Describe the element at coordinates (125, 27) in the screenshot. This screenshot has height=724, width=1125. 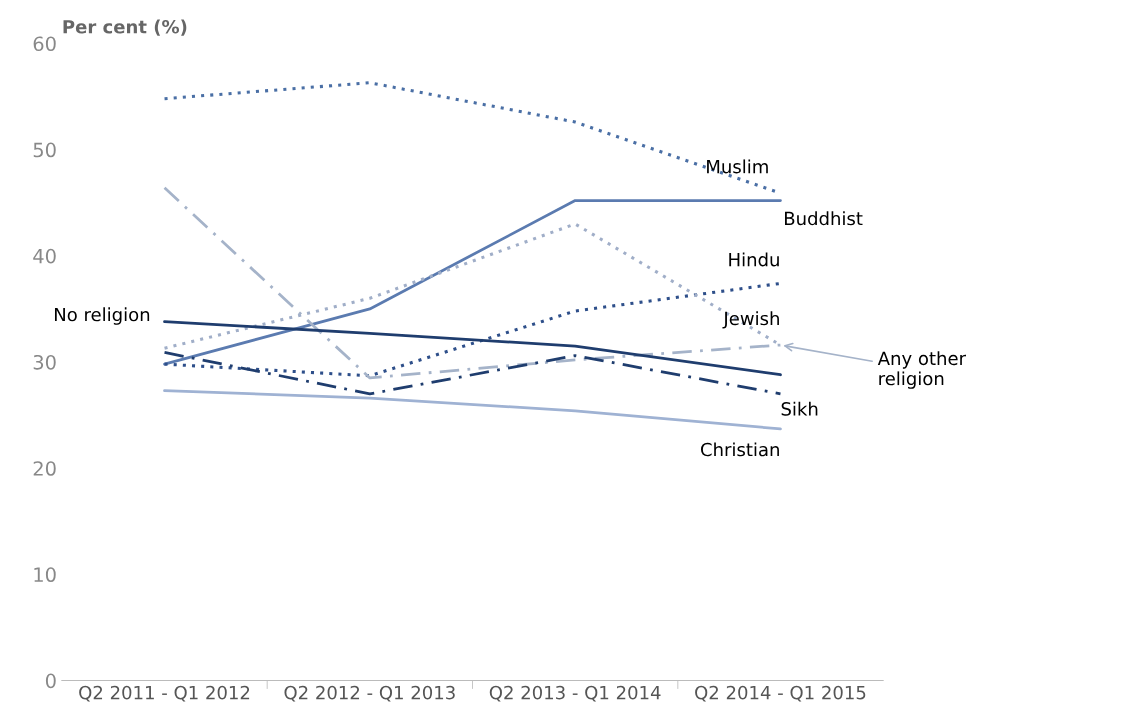
I see `y-axis-title: Per cent (%)` at that location.